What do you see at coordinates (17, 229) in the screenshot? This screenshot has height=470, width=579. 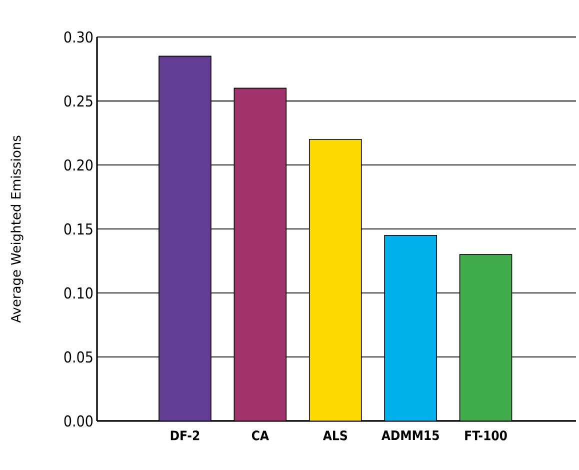 I see `y-axis-title: Average Weighted Emissions` at bounding box center [17, 229].